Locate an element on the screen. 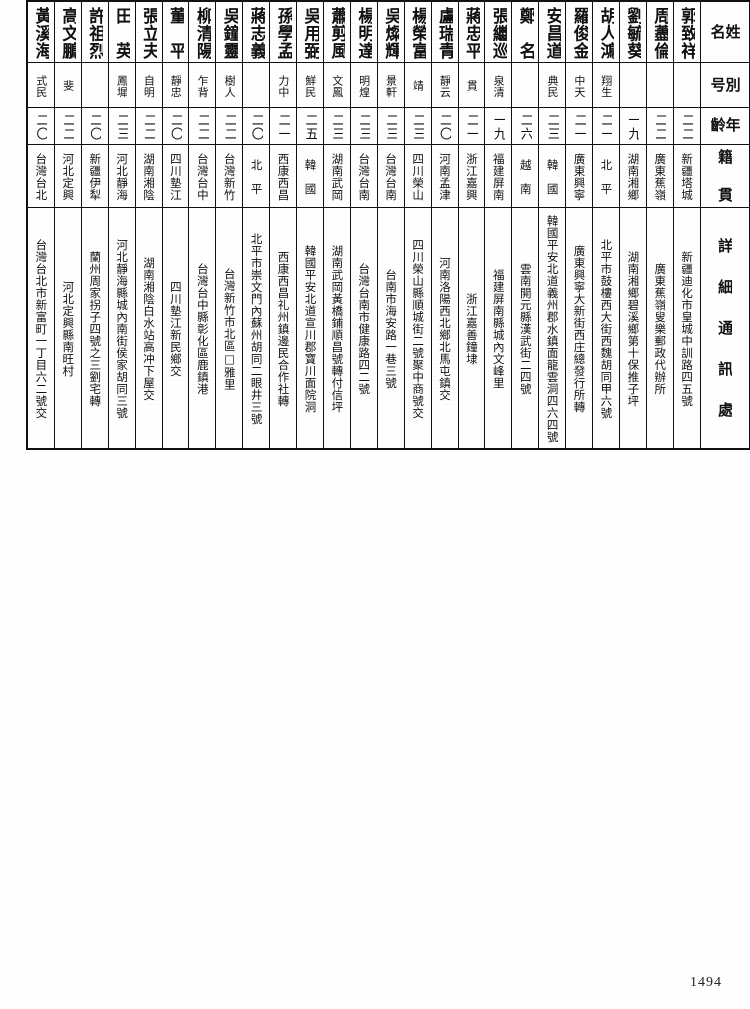 The height and width of the screenshot is (1009, 750). cell-origin: 台灣台中 is located at coordinates (202, 176).